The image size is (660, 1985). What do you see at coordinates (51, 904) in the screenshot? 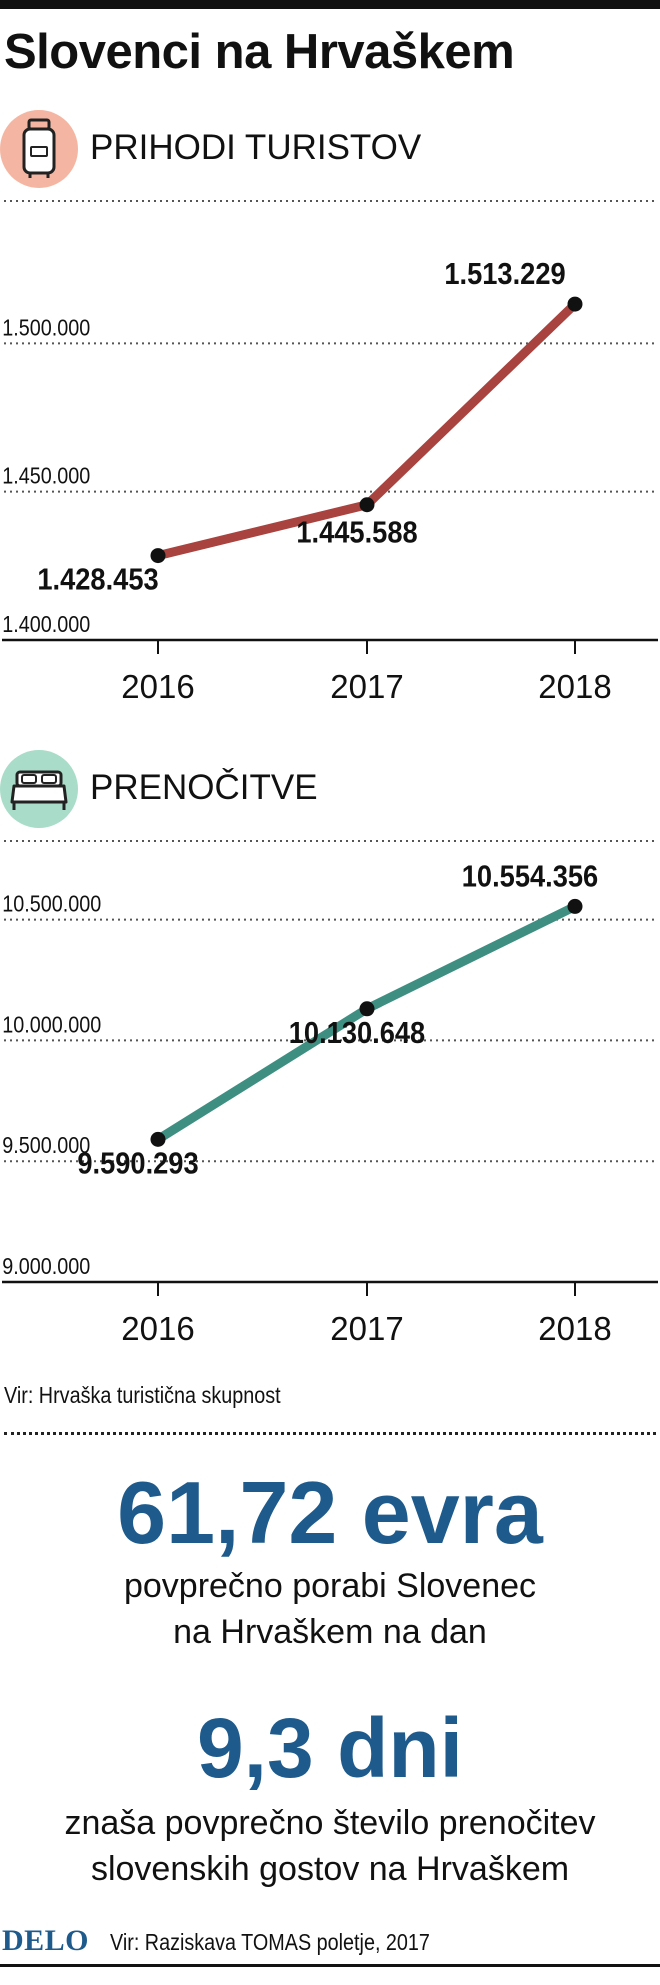
I see `y-tick-label: 10.500.000` at bounding box center [51, 904].